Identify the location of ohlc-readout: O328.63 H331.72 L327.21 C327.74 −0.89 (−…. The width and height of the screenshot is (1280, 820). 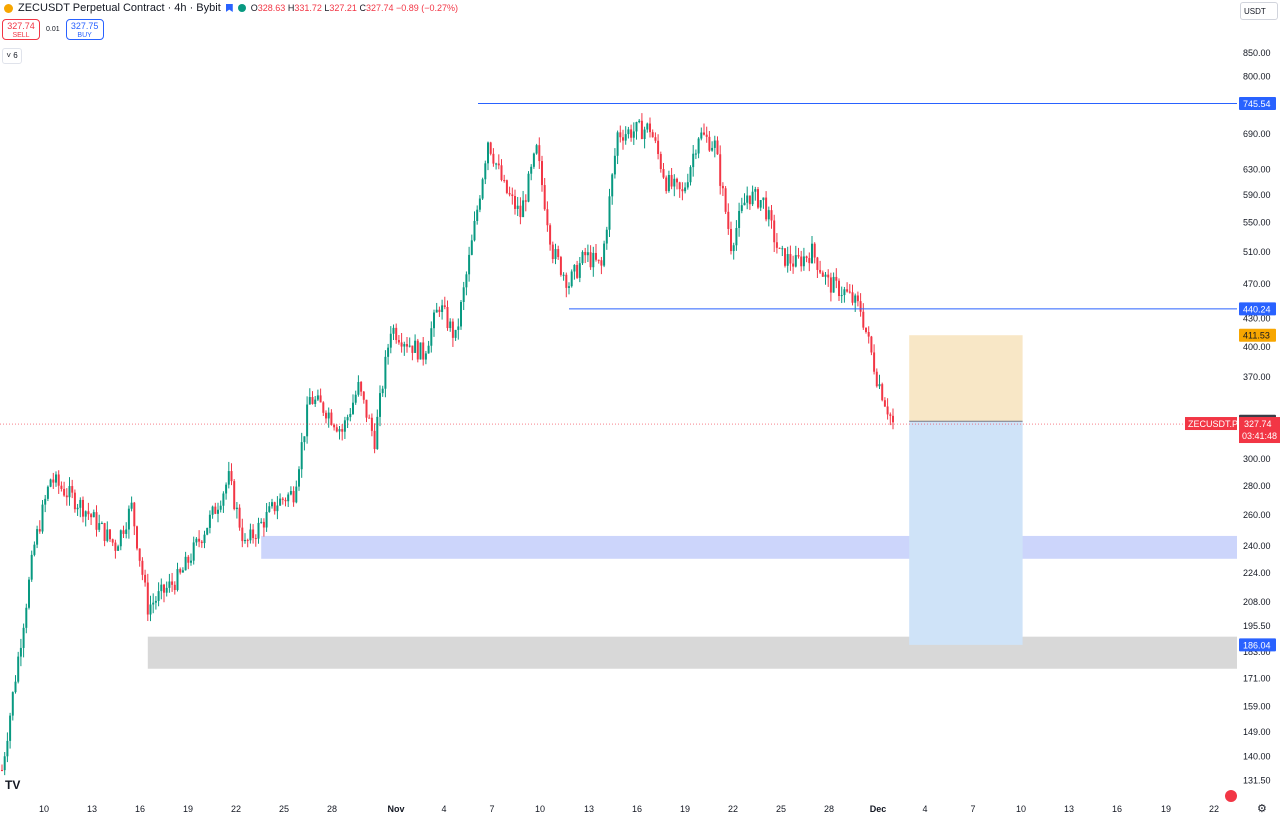
(354, 8).